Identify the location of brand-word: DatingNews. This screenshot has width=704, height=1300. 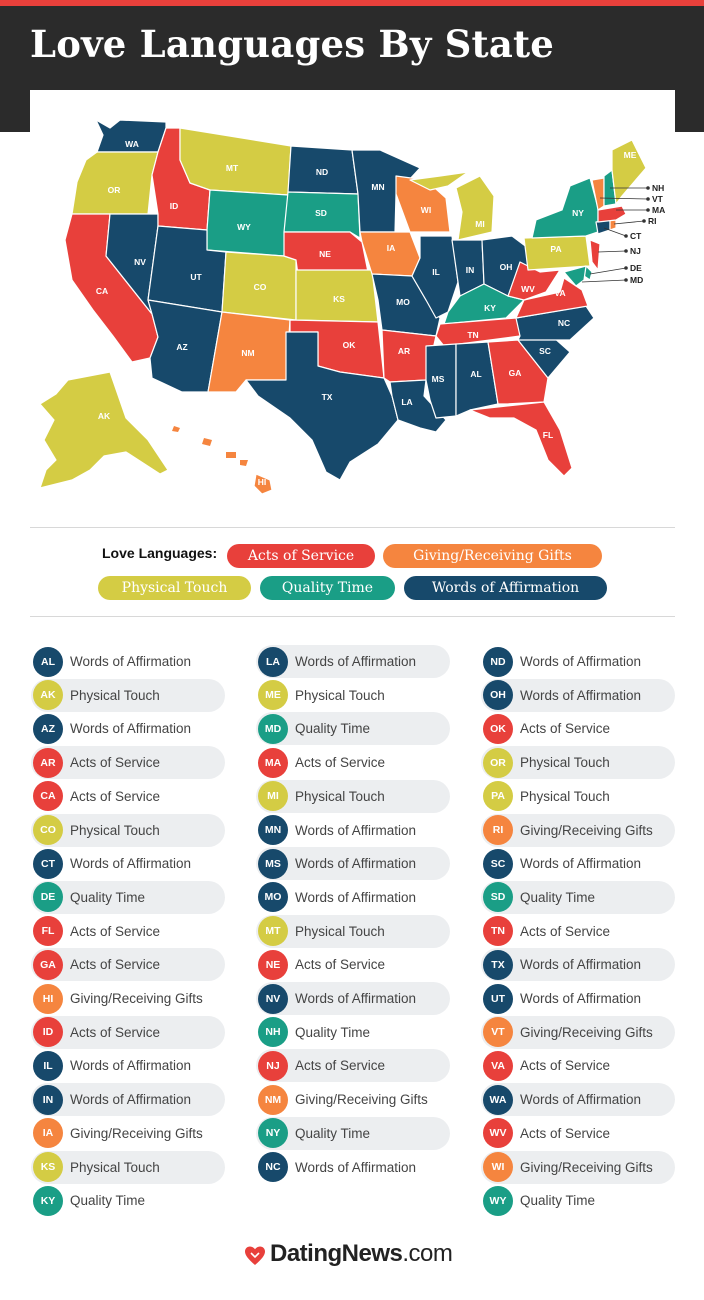
(336, 1253).